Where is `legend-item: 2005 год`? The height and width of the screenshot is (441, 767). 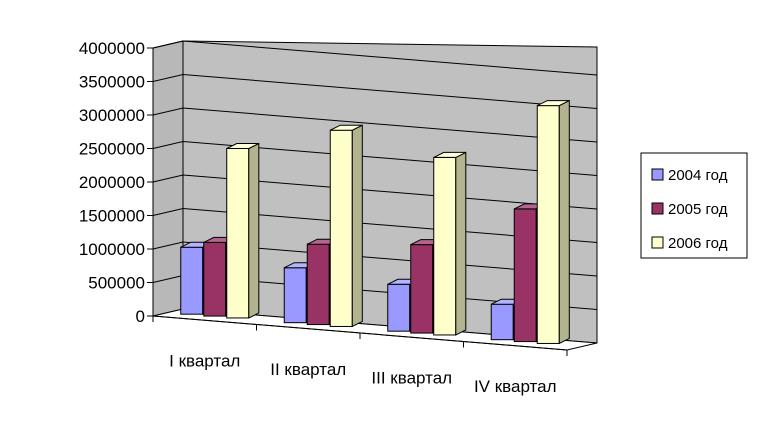 legend-item: 2005 год is located at coordinates (689, 209).